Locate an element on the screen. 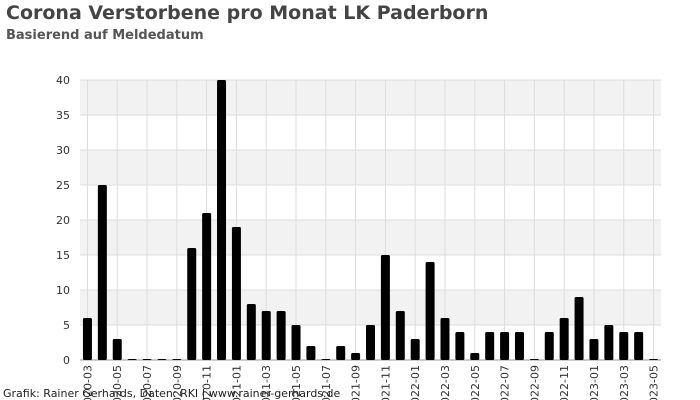 The width and height of the screenshot is (700, 400). y-tick-label: 5 is located at coordinates (66, 325).